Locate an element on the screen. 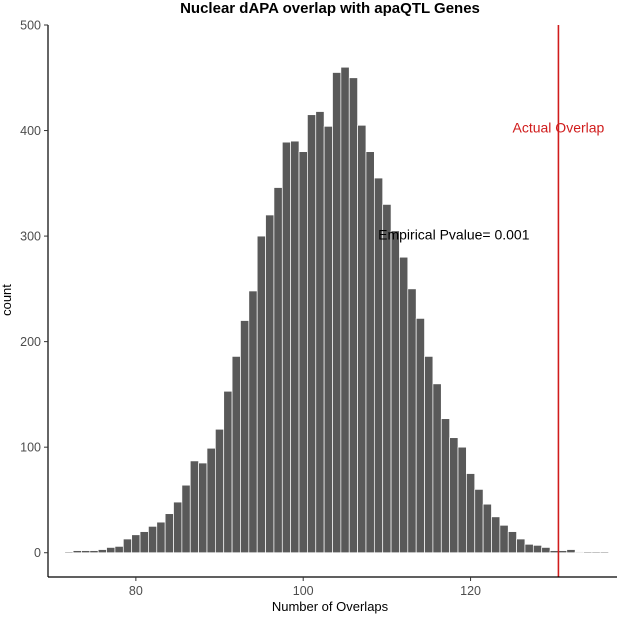 The width and height of the screenshot is (617, 617). chart-title: Nuclear dAPA overlap with apaQTL Genes is located at coordinates (330, 8).